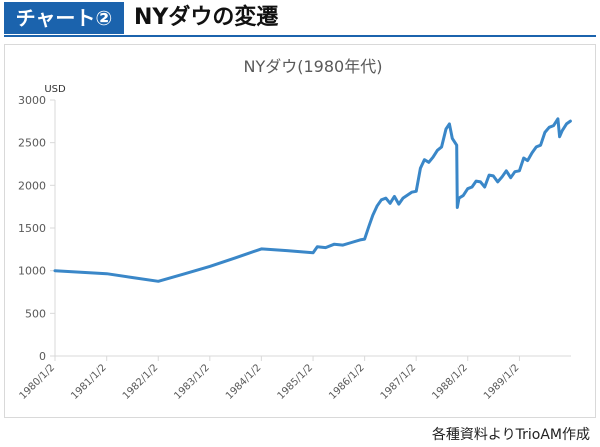 Image resolution: width=600 pixels, height=447 pixels. What do you see at coordinates (300, 18) in the screenshot?
I see `page-header: チャート② NYダウの変遷` at bounding box center [300, 18].